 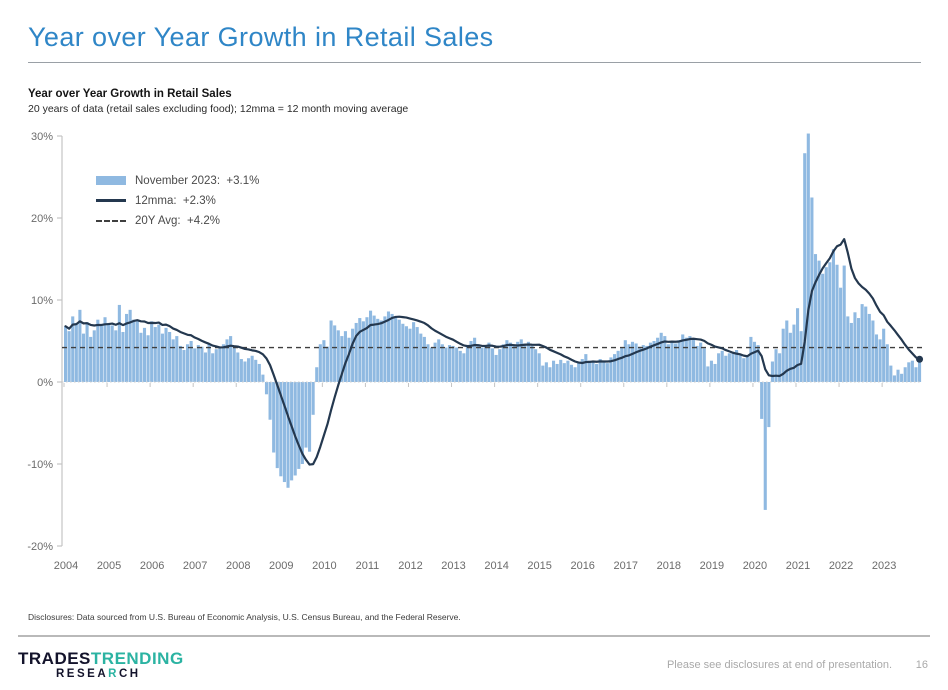 I want to click on x-axis-label: 2011, so click(x=368, y=566).